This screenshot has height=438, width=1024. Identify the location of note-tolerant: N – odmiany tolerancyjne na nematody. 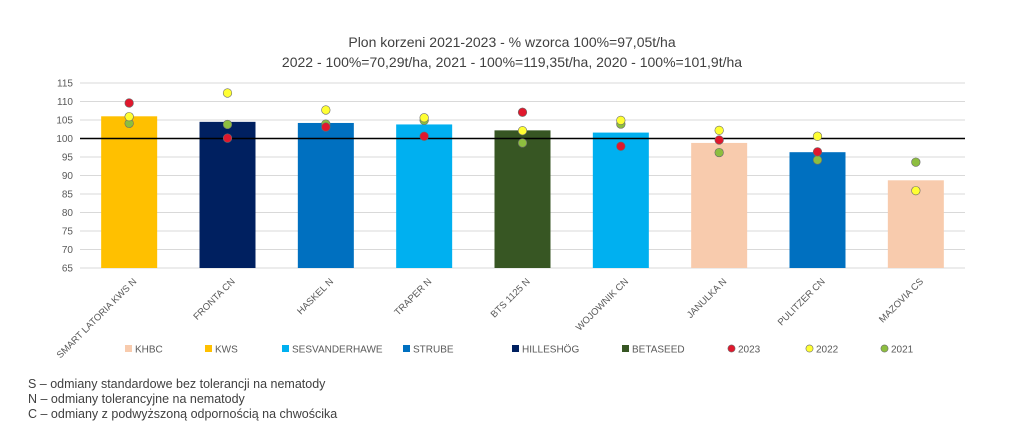
(136, 398).